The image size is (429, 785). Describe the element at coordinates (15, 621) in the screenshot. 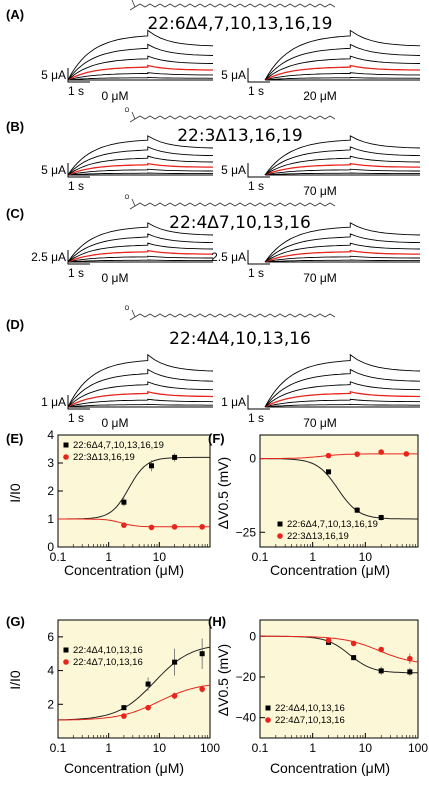

I see `panel-label-g: (G)` at that location.